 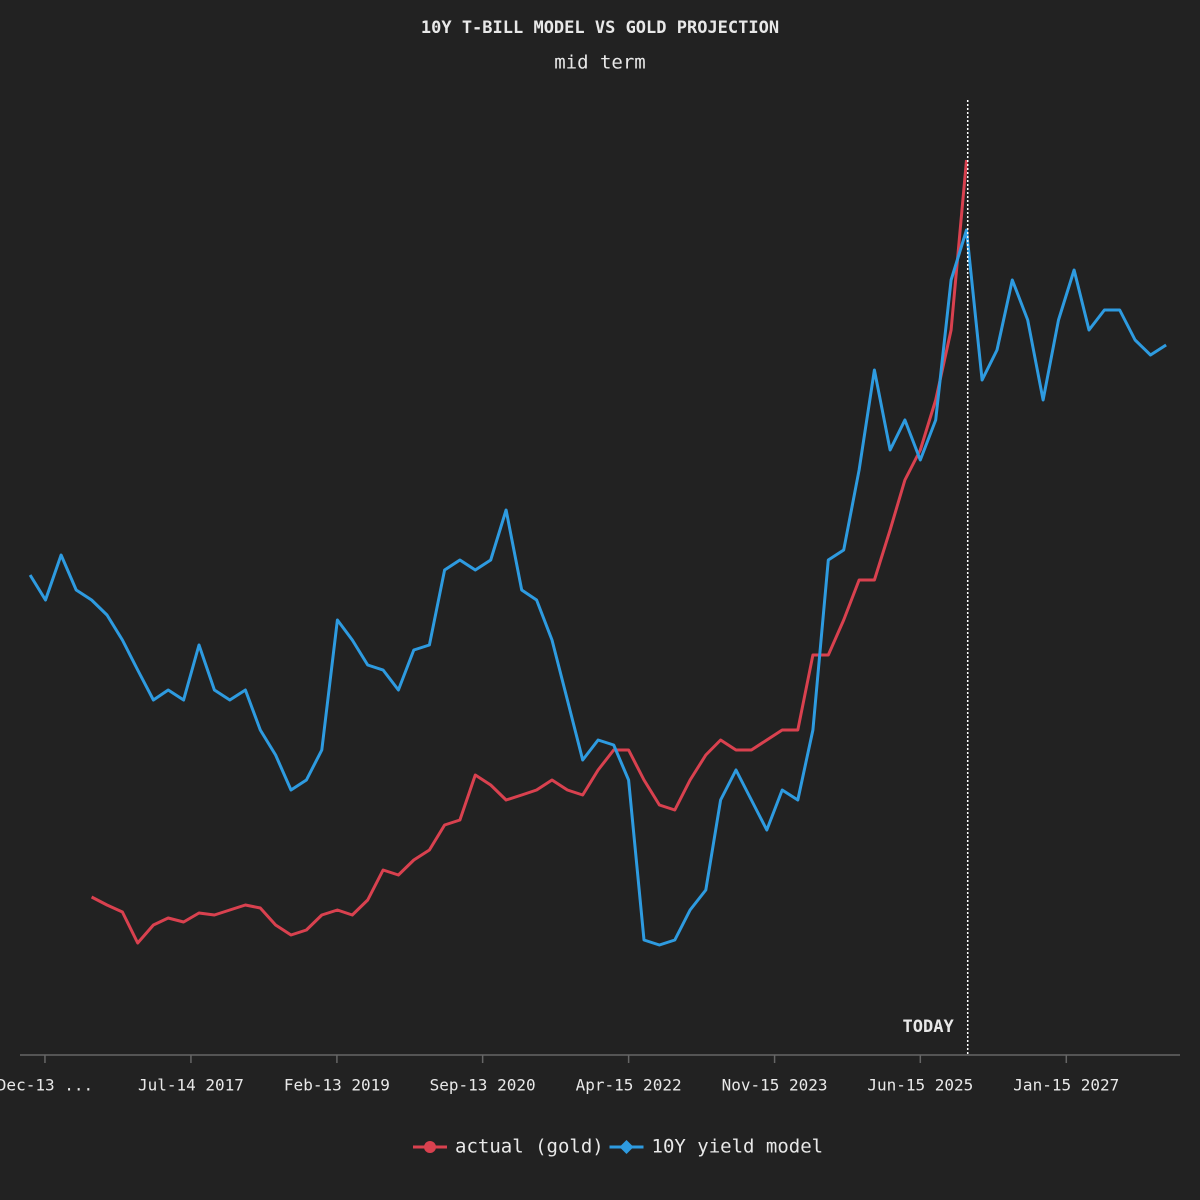 What do you see at coordinates (600, 63) in the screenshot?
I see `chart-subtitle: mid term` at bounding box center [600, 63].